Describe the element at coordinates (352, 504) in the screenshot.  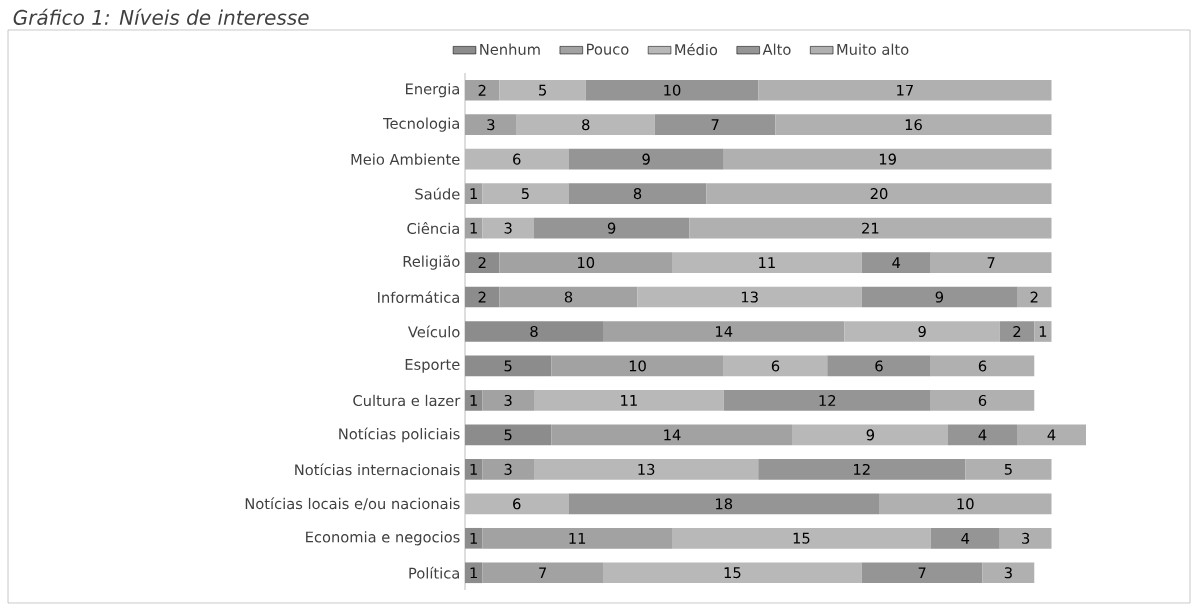
I see `y-tick-label: Notícias locais e/ou nacionais` at that location.